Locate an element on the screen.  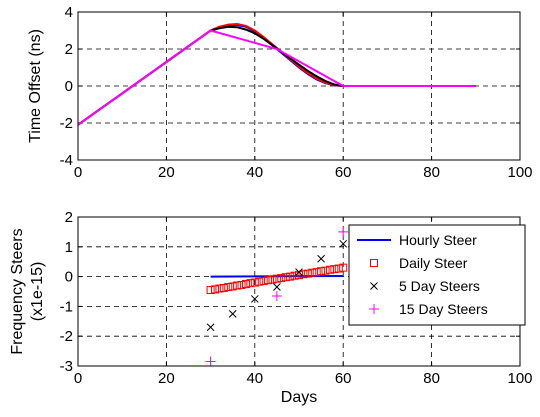
legend-label: 15 Day Steers is located at coordinates (443, 309).